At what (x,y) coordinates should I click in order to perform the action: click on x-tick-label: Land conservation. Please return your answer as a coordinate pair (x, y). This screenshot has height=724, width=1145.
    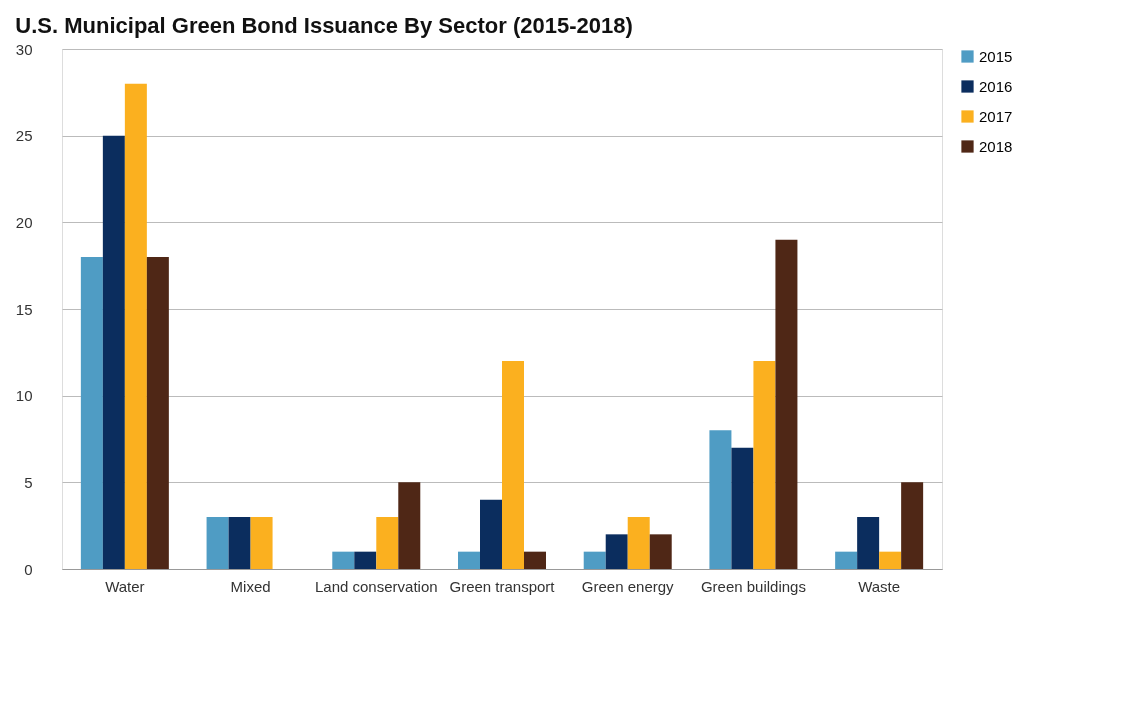
    Looking at the image, I should click on (376, 586).